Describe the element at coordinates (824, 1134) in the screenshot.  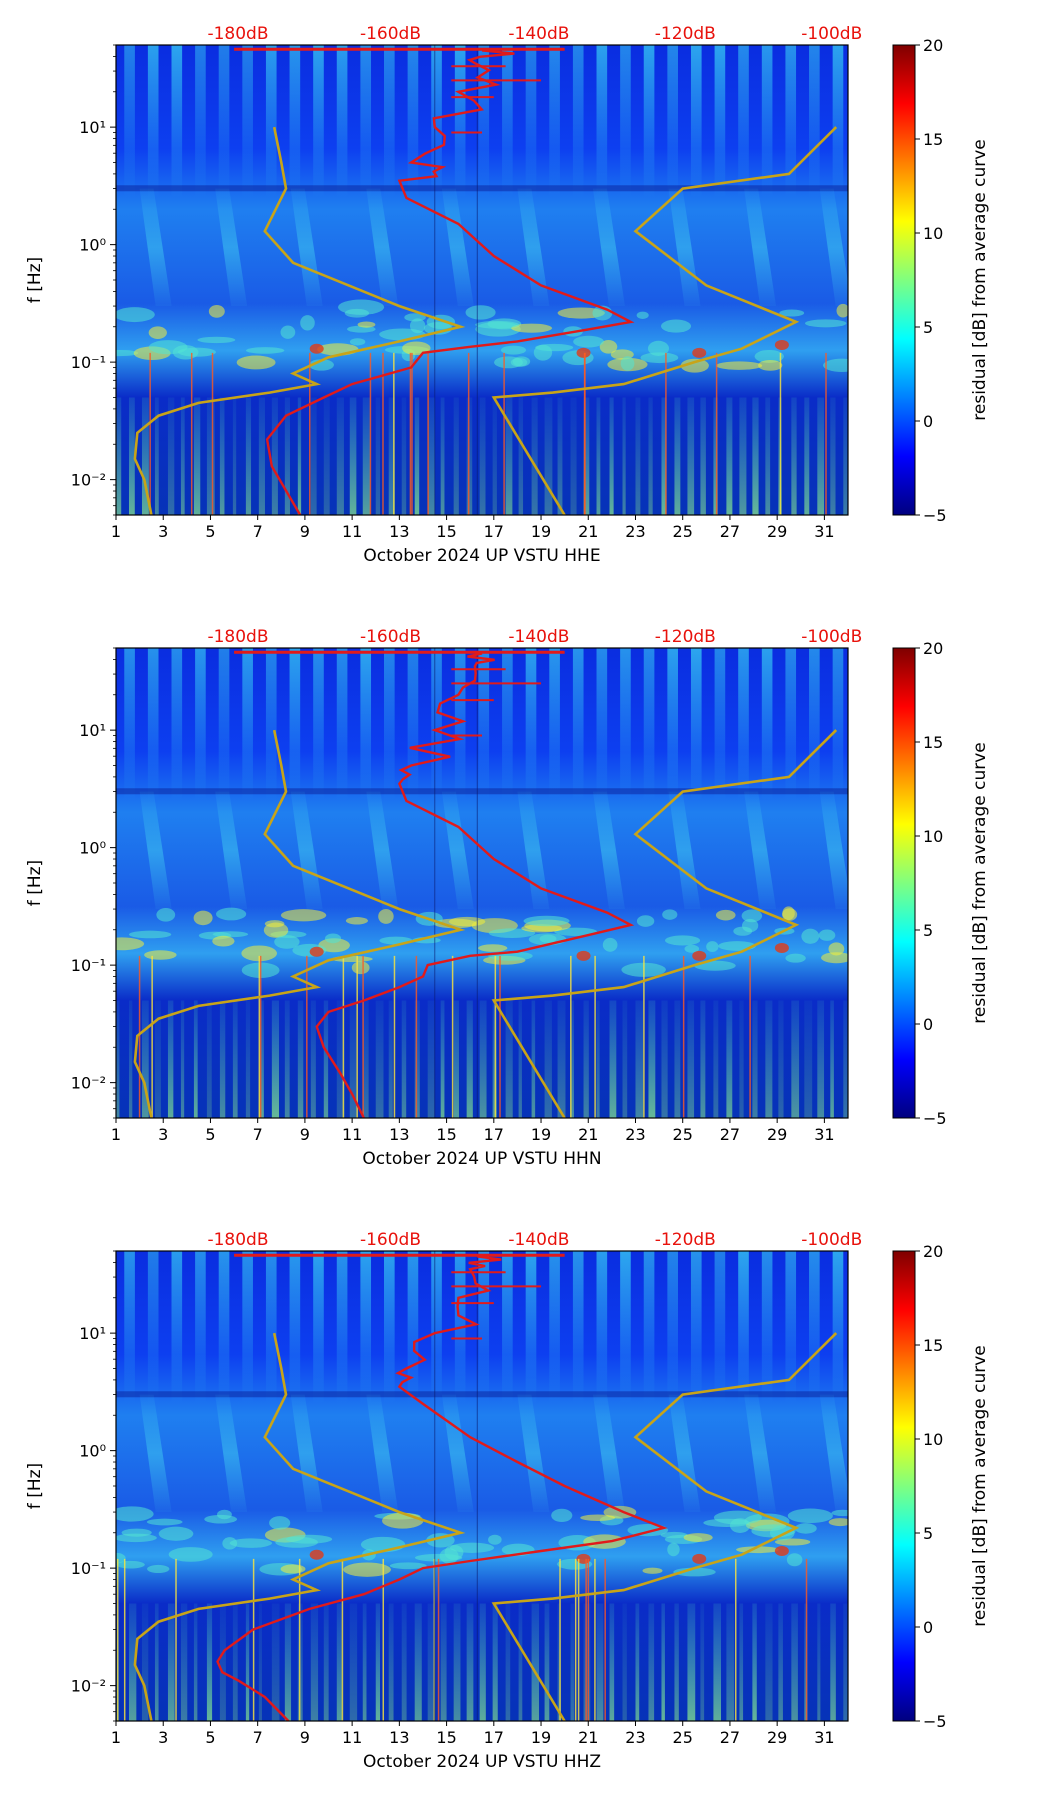
I see `x-tick-label: 31` at that location.